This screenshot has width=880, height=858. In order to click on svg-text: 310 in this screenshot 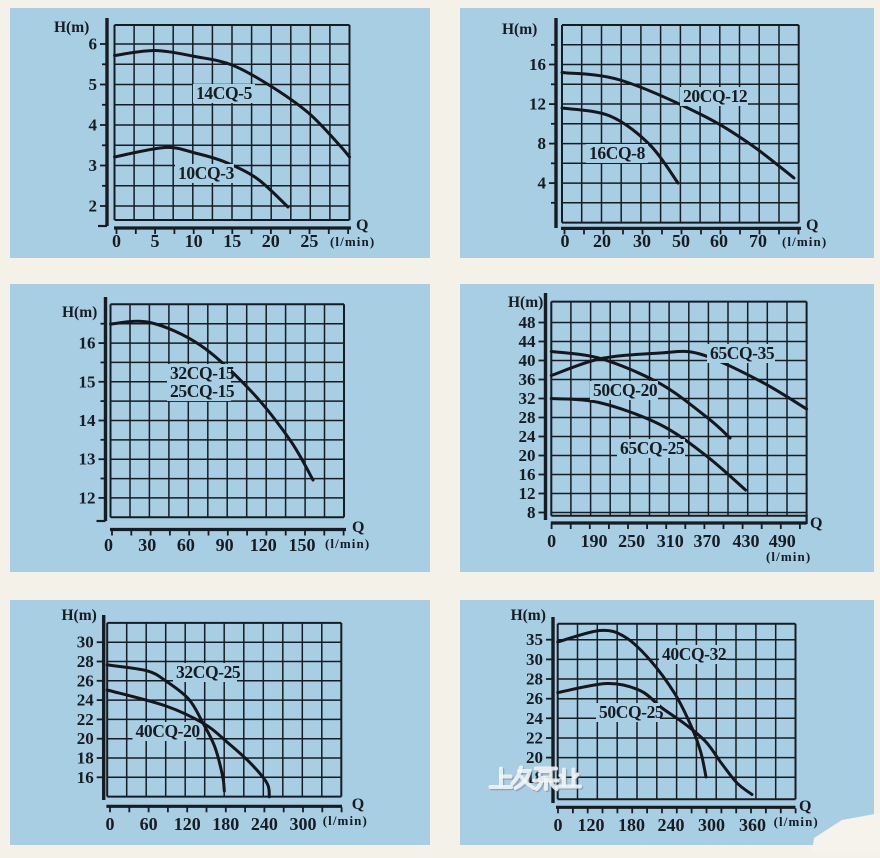, I will do `click(670, 541)`.